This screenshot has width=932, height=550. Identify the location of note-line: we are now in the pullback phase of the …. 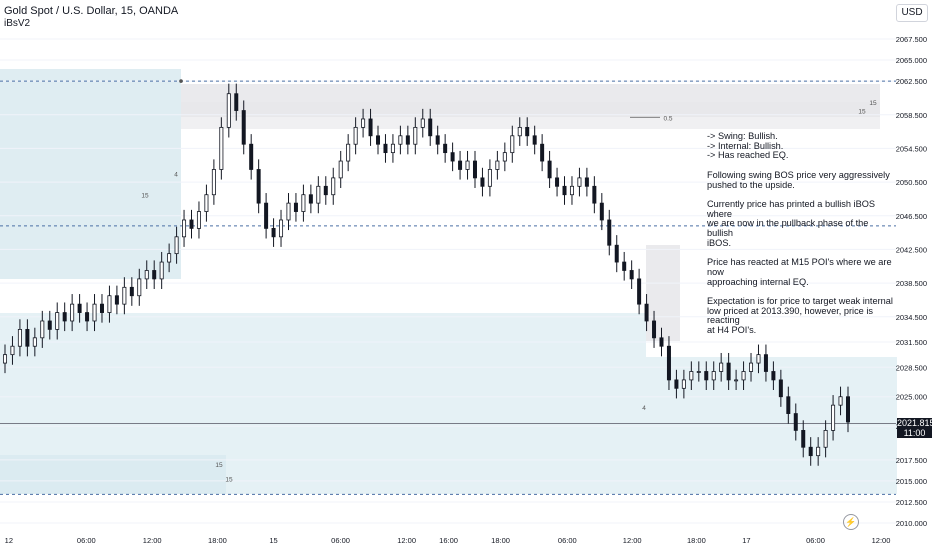
(788, 228).